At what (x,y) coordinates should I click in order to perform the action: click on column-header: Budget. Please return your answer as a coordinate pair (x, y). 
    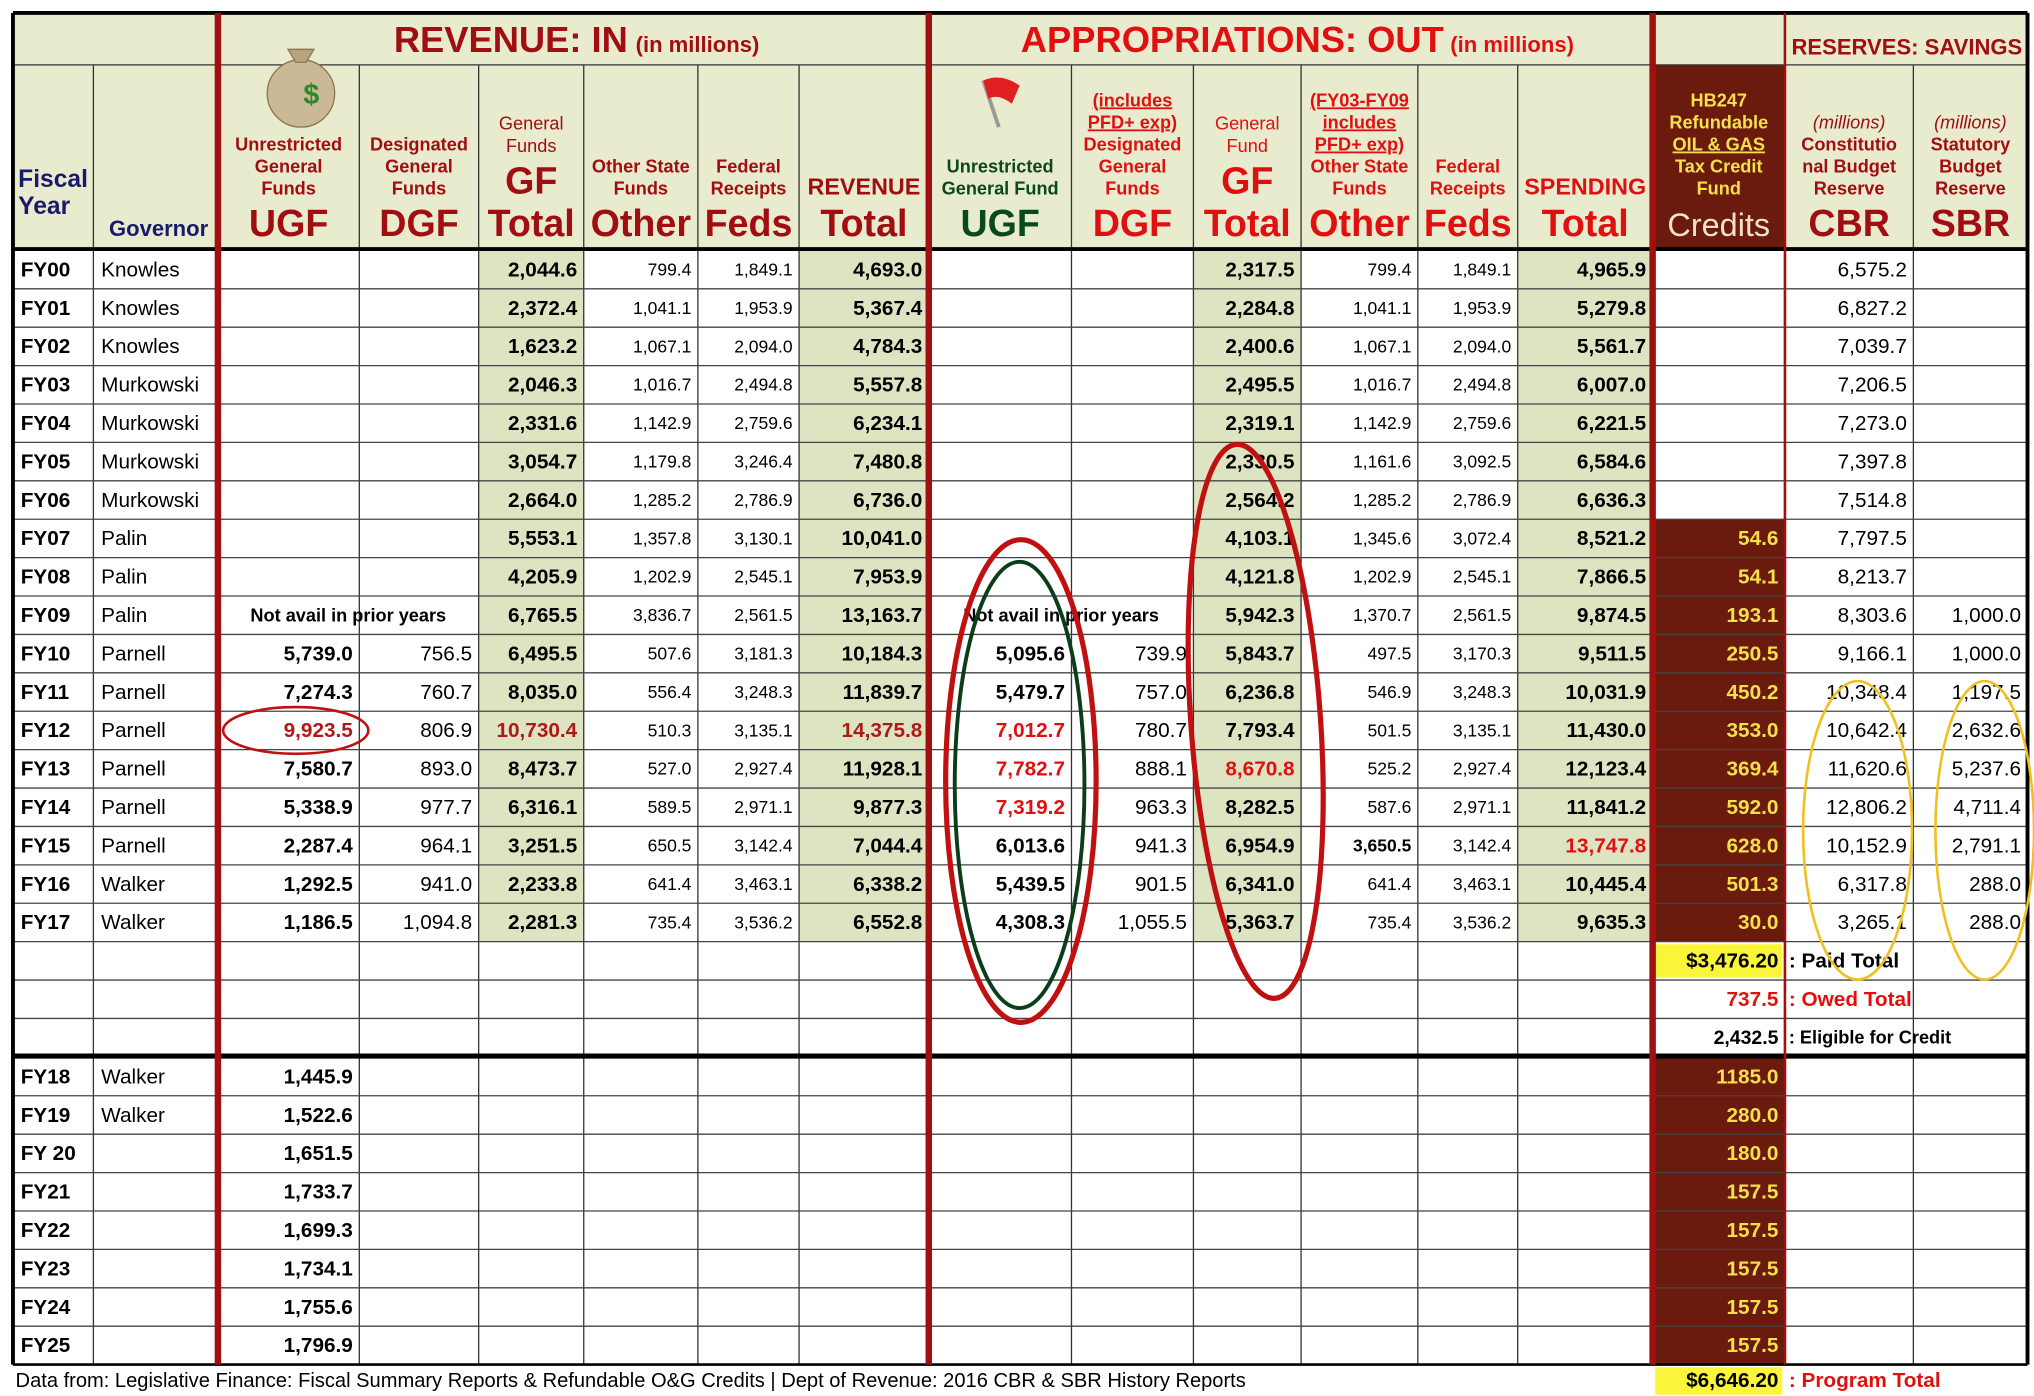
    Looking at the image, I should click on (1970, 167).